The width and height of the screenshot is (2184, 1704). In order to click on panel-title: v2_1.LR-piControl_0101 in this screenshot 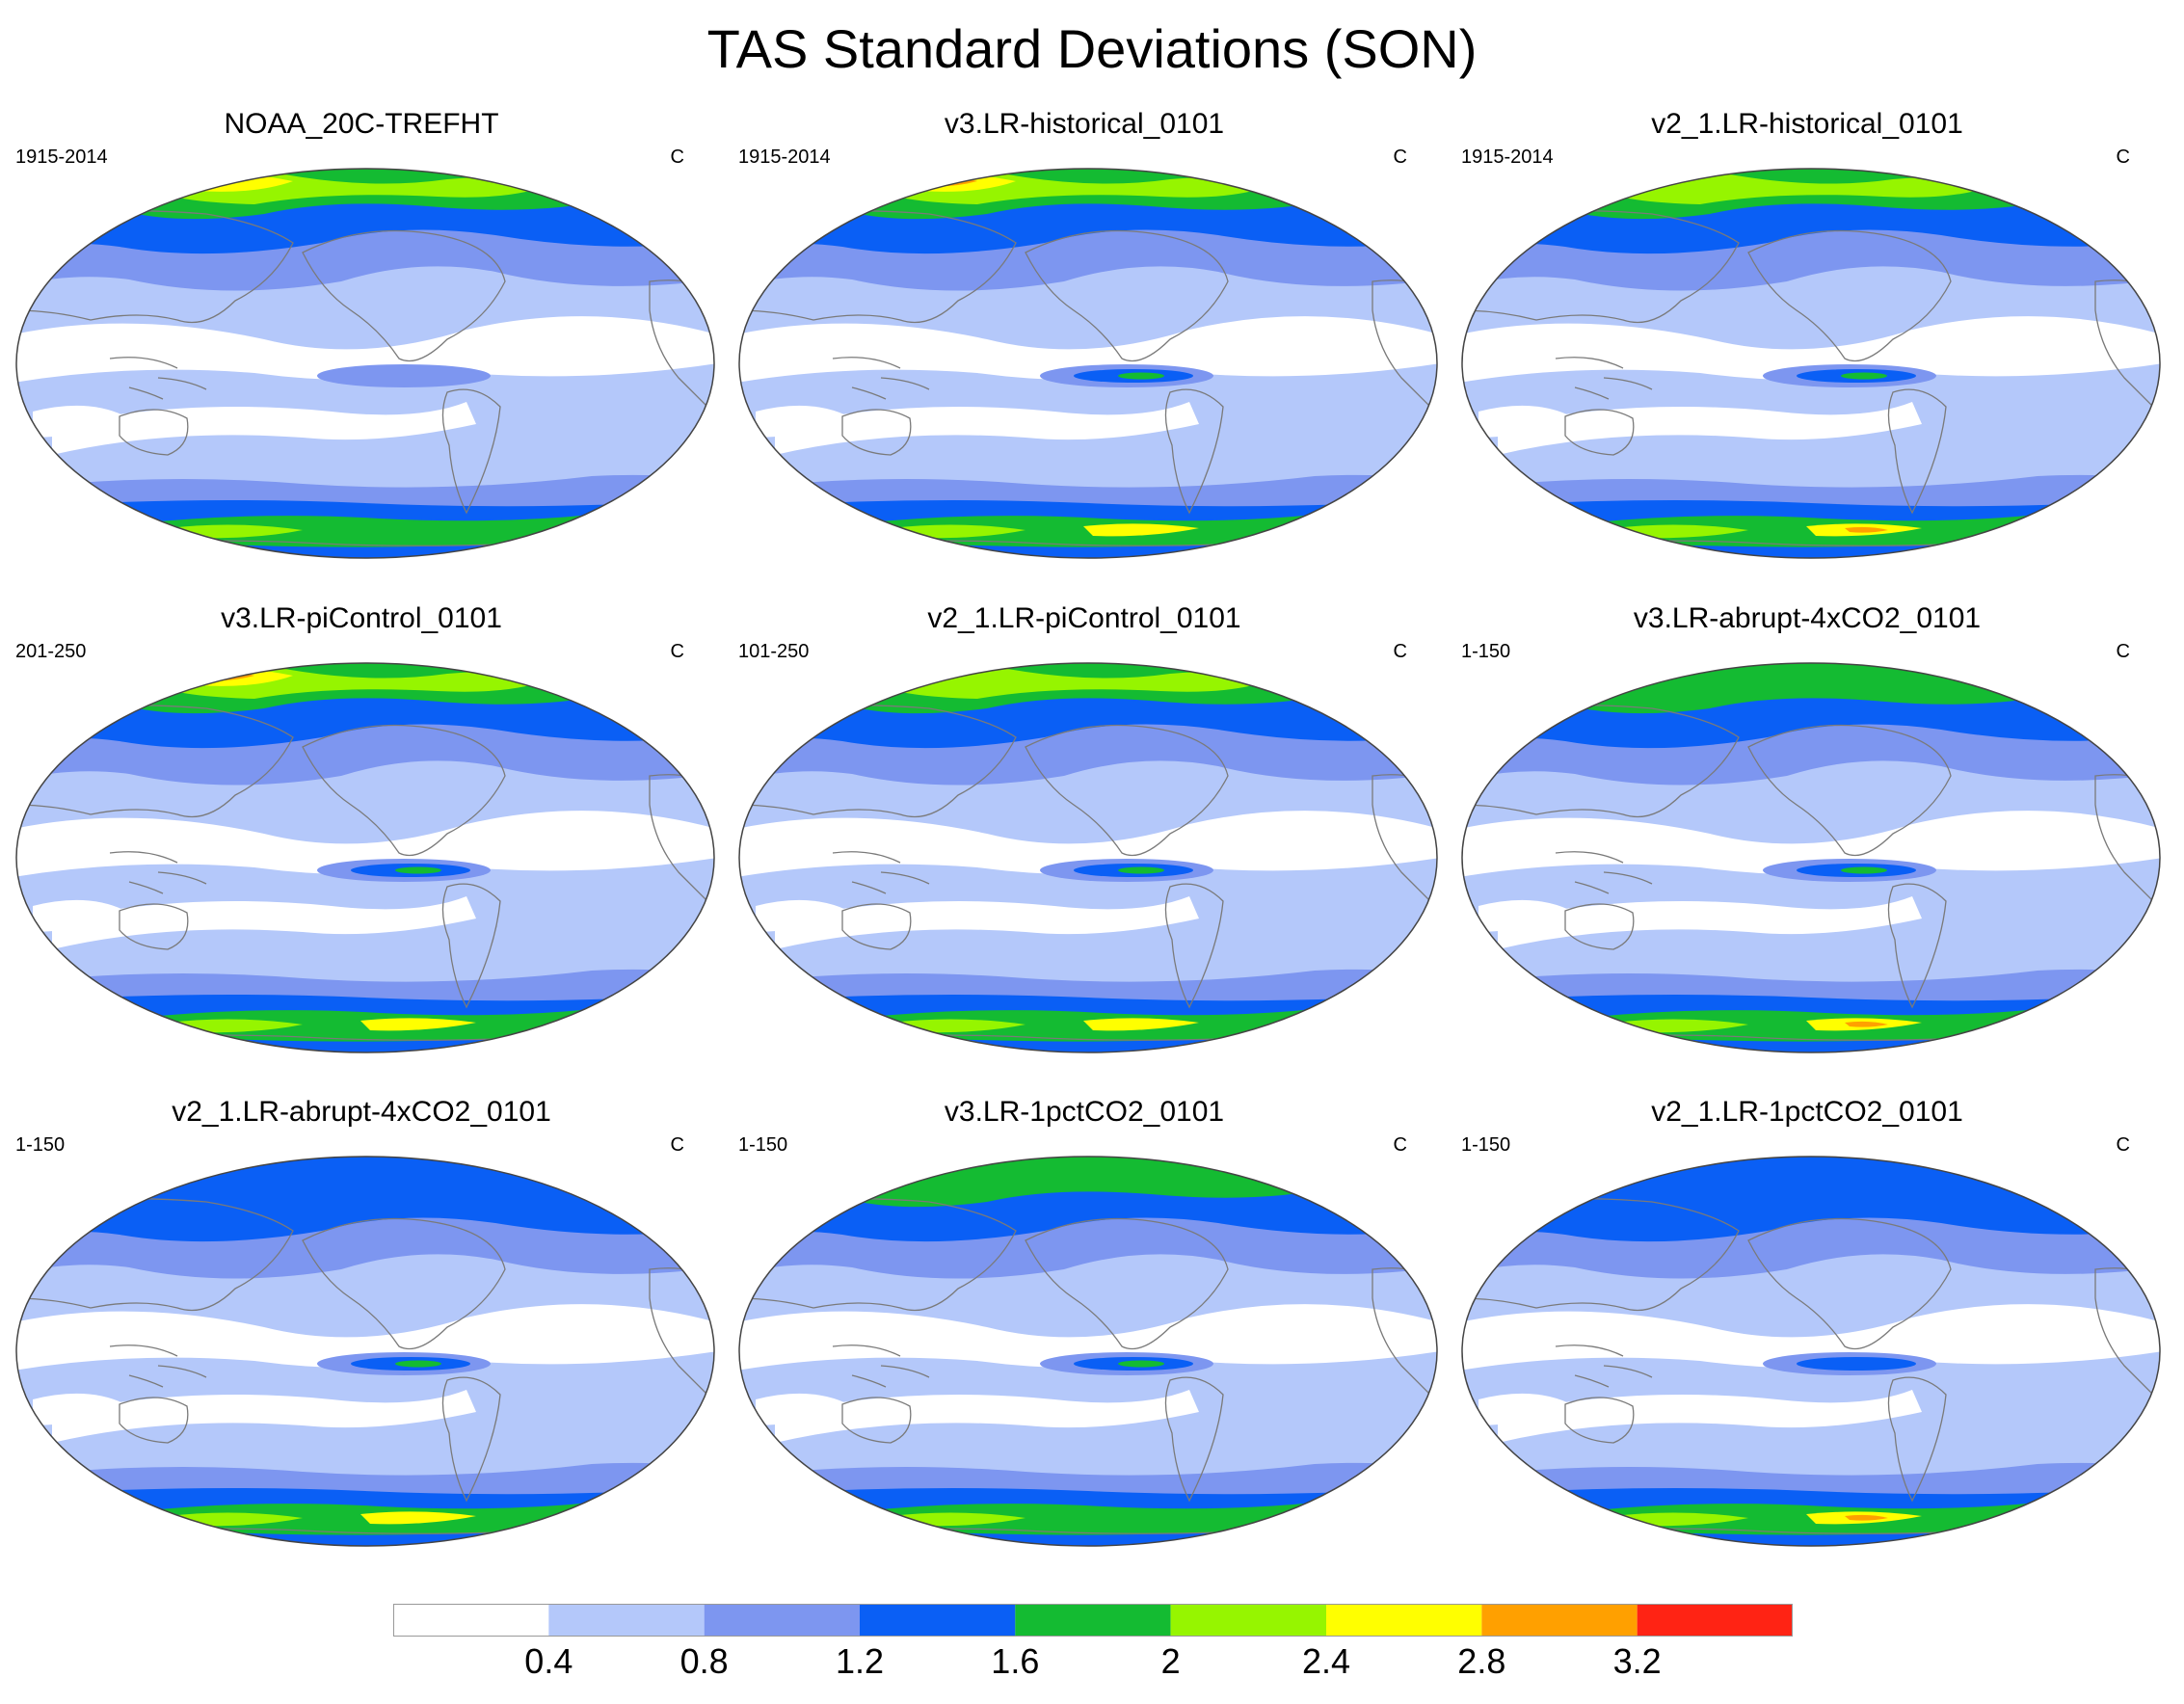, I will do `click(1084, 618)`.